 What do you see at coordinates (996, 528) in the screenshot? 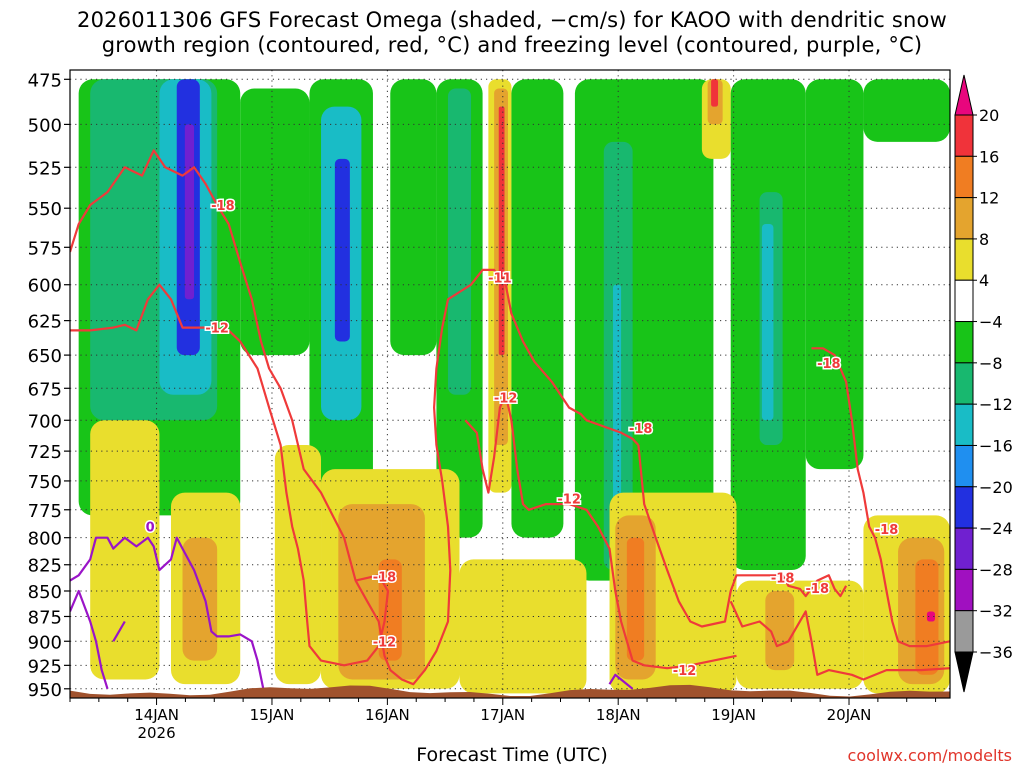
I see `colorbar-label-10: −24` at bounding box center [996, 528].